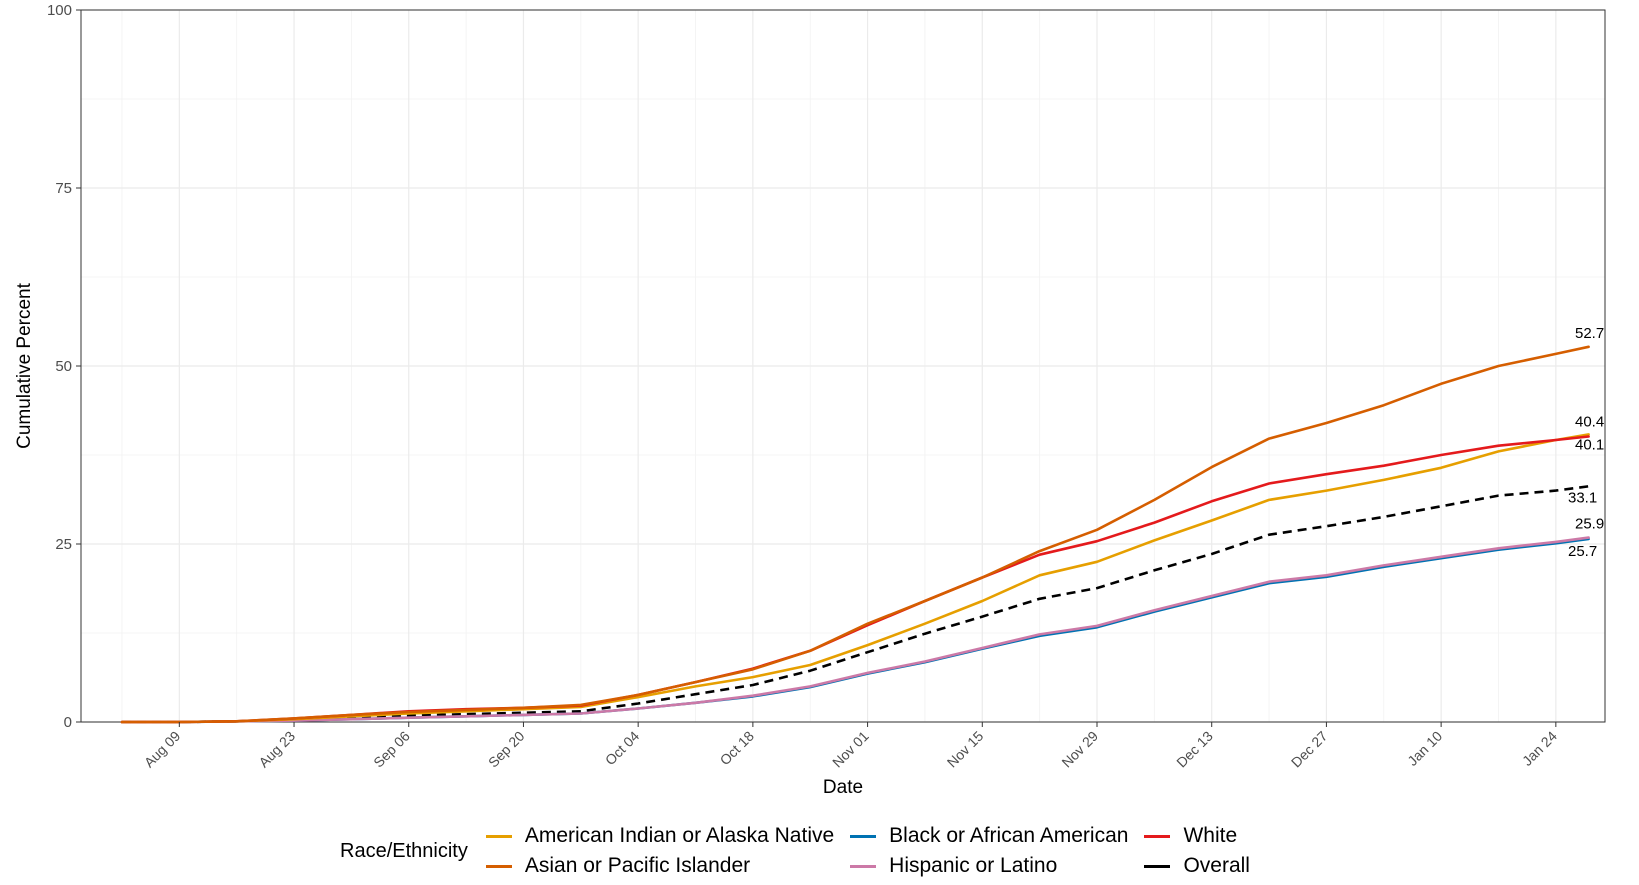 Image resolution: width=1639 pixels, height=885 pixels. Describe the element at coordinates (1582, 497) in the screenshot. I see `end-value-label: 33.1` at that location.